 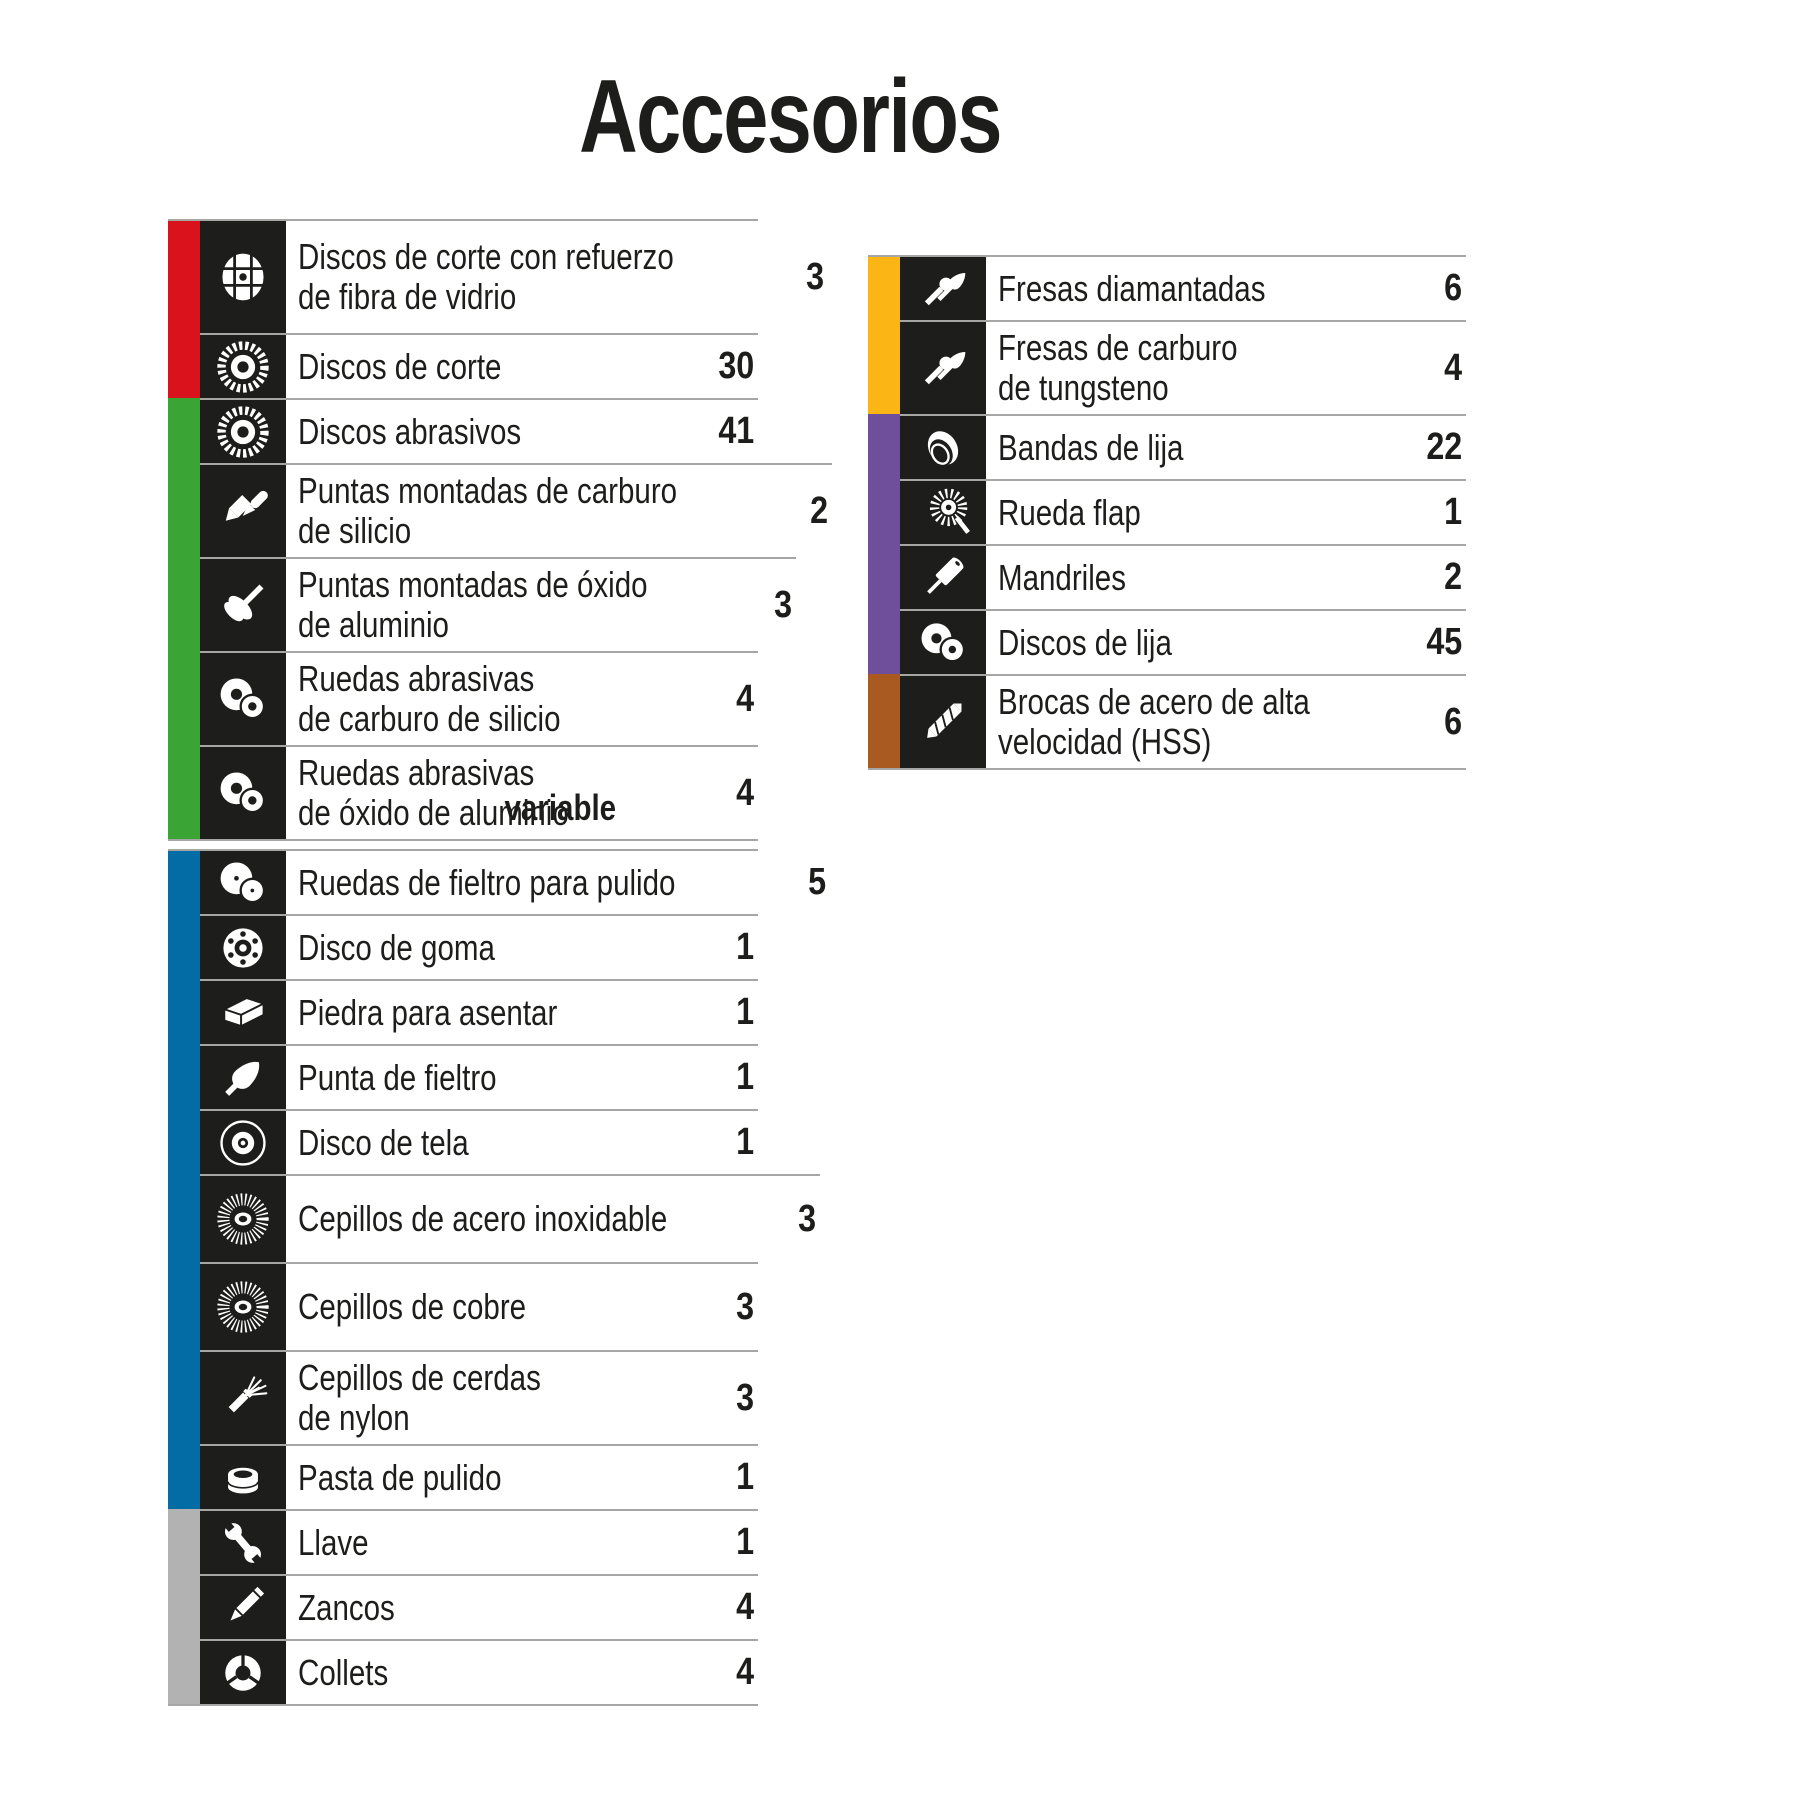 I want to click on flap-wheel-icon, so click(x=943, y=512).